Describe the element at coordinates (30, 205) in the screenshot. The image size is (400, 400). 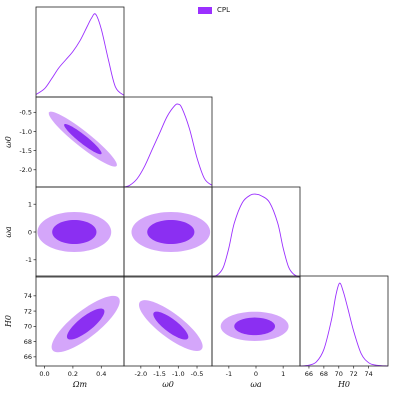
I see `y-tick-label-omega_a: 1` at that location.